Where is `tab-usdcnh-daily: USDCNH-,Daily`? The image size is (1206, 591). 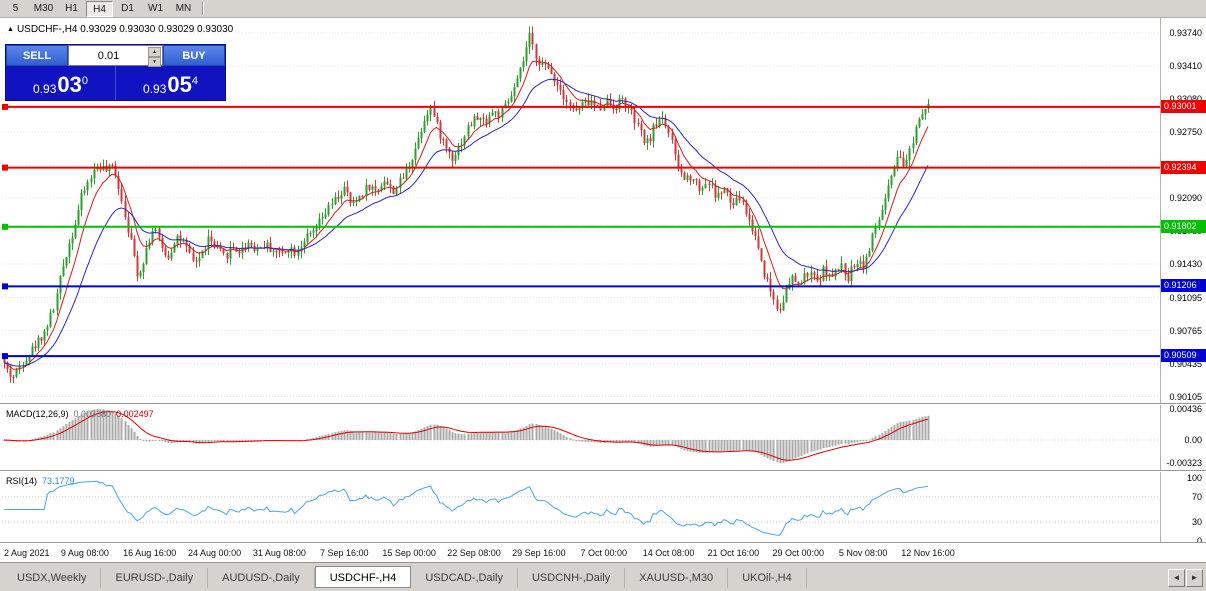
tab-usdcnh-daily: USDCNH-,Daily is located at coordinates (572, 578).